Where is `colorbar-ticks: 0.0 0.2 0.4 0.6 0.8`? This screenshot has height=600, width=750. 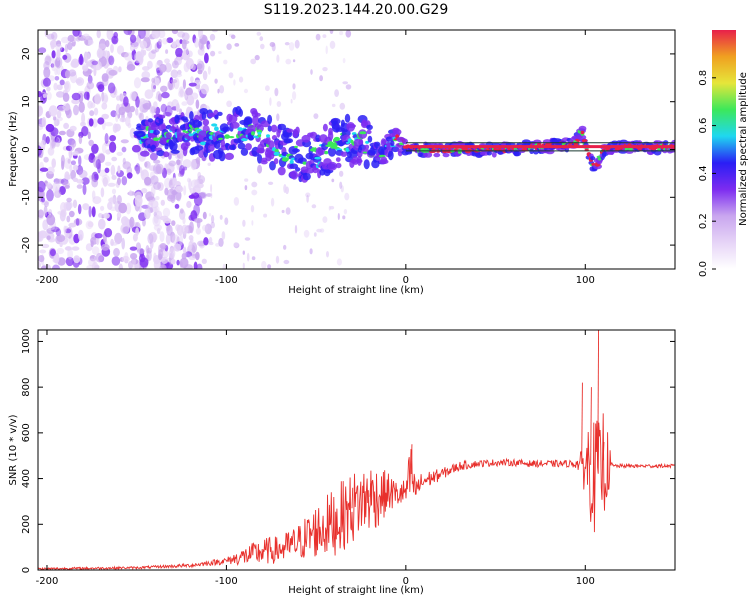 colorbar-ticks: 0.0 0.2 0.4 0.6 0.8 is located at coordinates (707, 173).